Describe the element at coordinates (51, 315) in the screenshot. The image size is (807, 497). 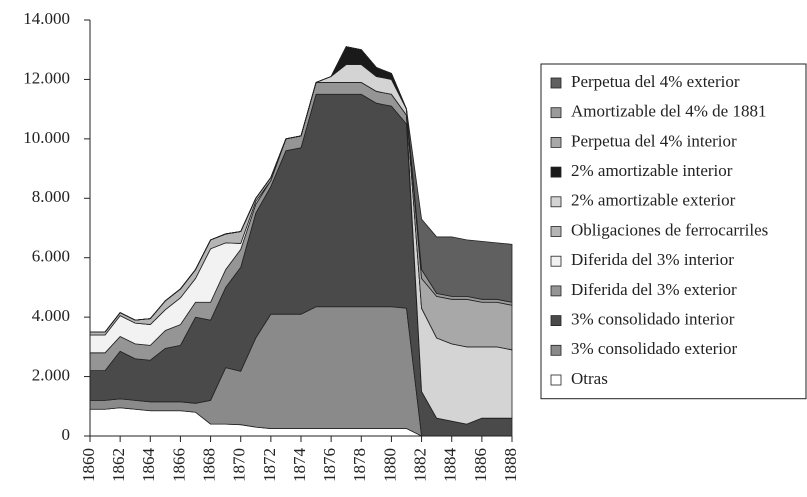
I see `y-tick-label: 4.000` at that location.